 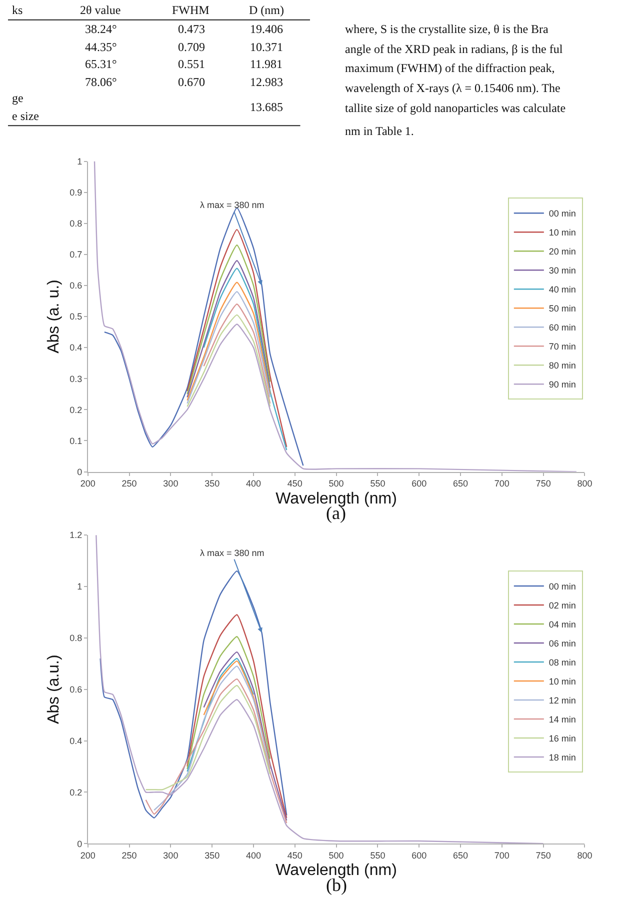 What do you see at coordinates (562, 365) in the screenshot?
I see `legend-label: 80 min` at bounding box center [562, 365].